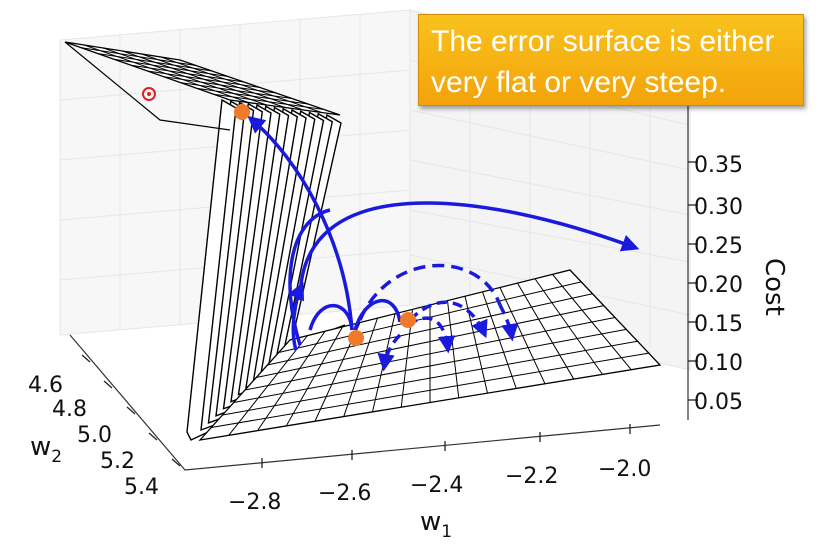 This screenshot has width=819, height=545. What do you see at coordinates (94, 435) in the screenshot?
I see `w2-tick-2: 5.0` at bounding box center [94, 435].